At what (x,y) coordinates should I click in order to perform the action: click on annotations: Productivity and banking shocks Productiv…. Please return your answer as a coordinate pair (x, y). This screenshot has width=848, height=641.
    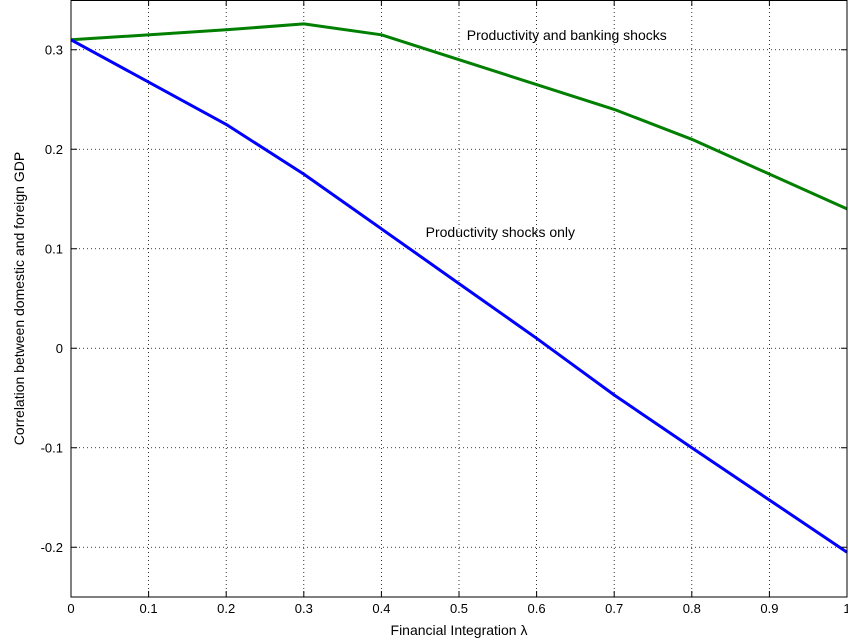
    Looking at the image, I should click on (546, 133).